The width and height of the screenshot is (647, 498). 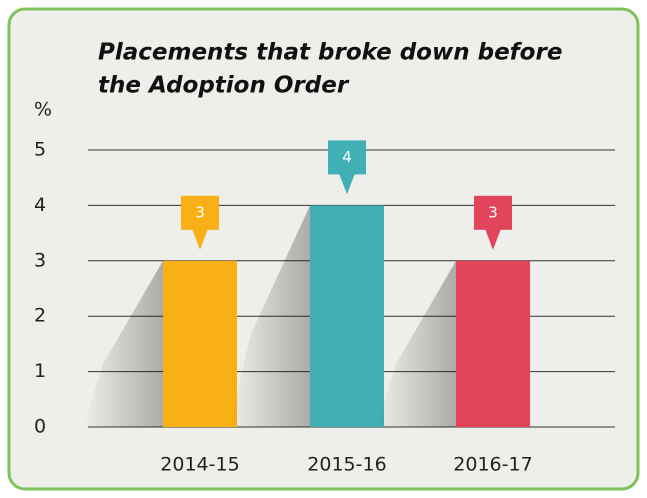 I want to click on y-tick-label: 1, so click(x=40, y=371).